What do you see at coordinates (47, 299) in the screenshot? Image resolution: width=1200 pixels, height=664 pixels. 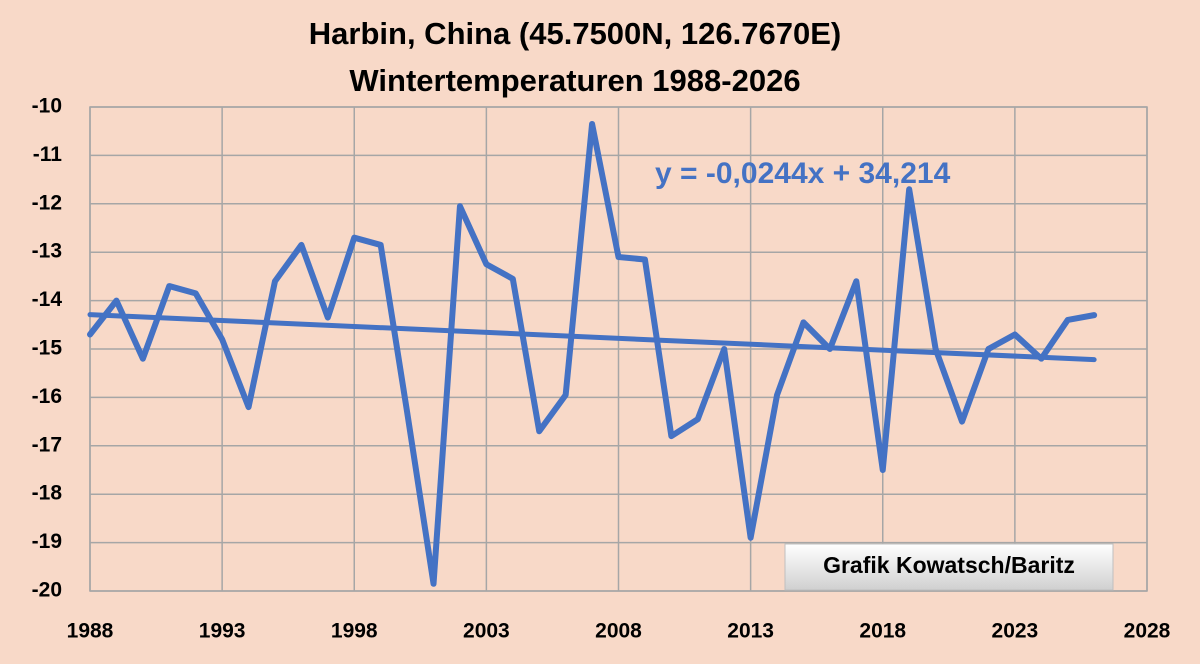 I see `y-tick-label: -14` at bounding box center [47, 299].